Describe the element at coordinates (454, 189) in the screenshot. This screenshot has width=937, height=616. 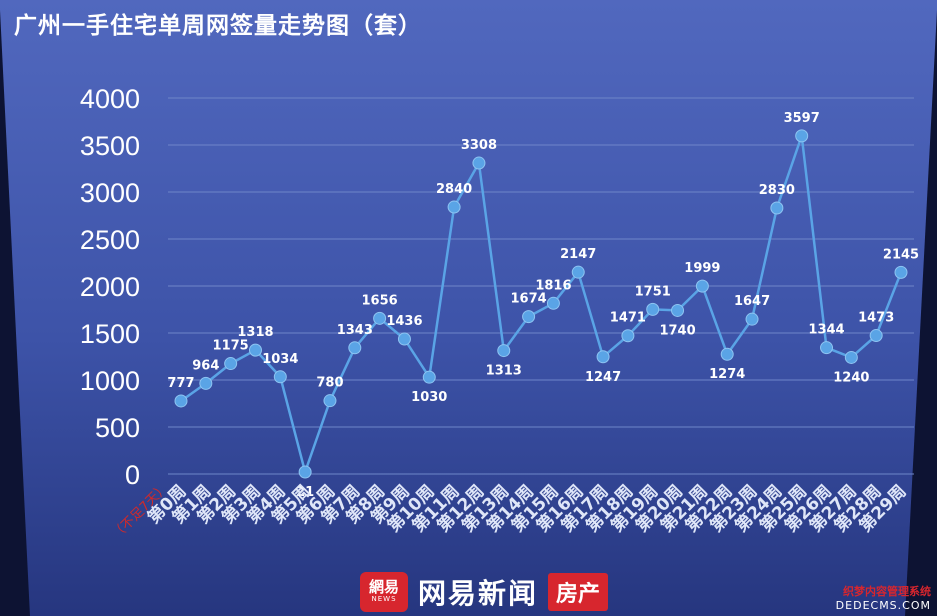
I see `data-label: 2840` at that location.